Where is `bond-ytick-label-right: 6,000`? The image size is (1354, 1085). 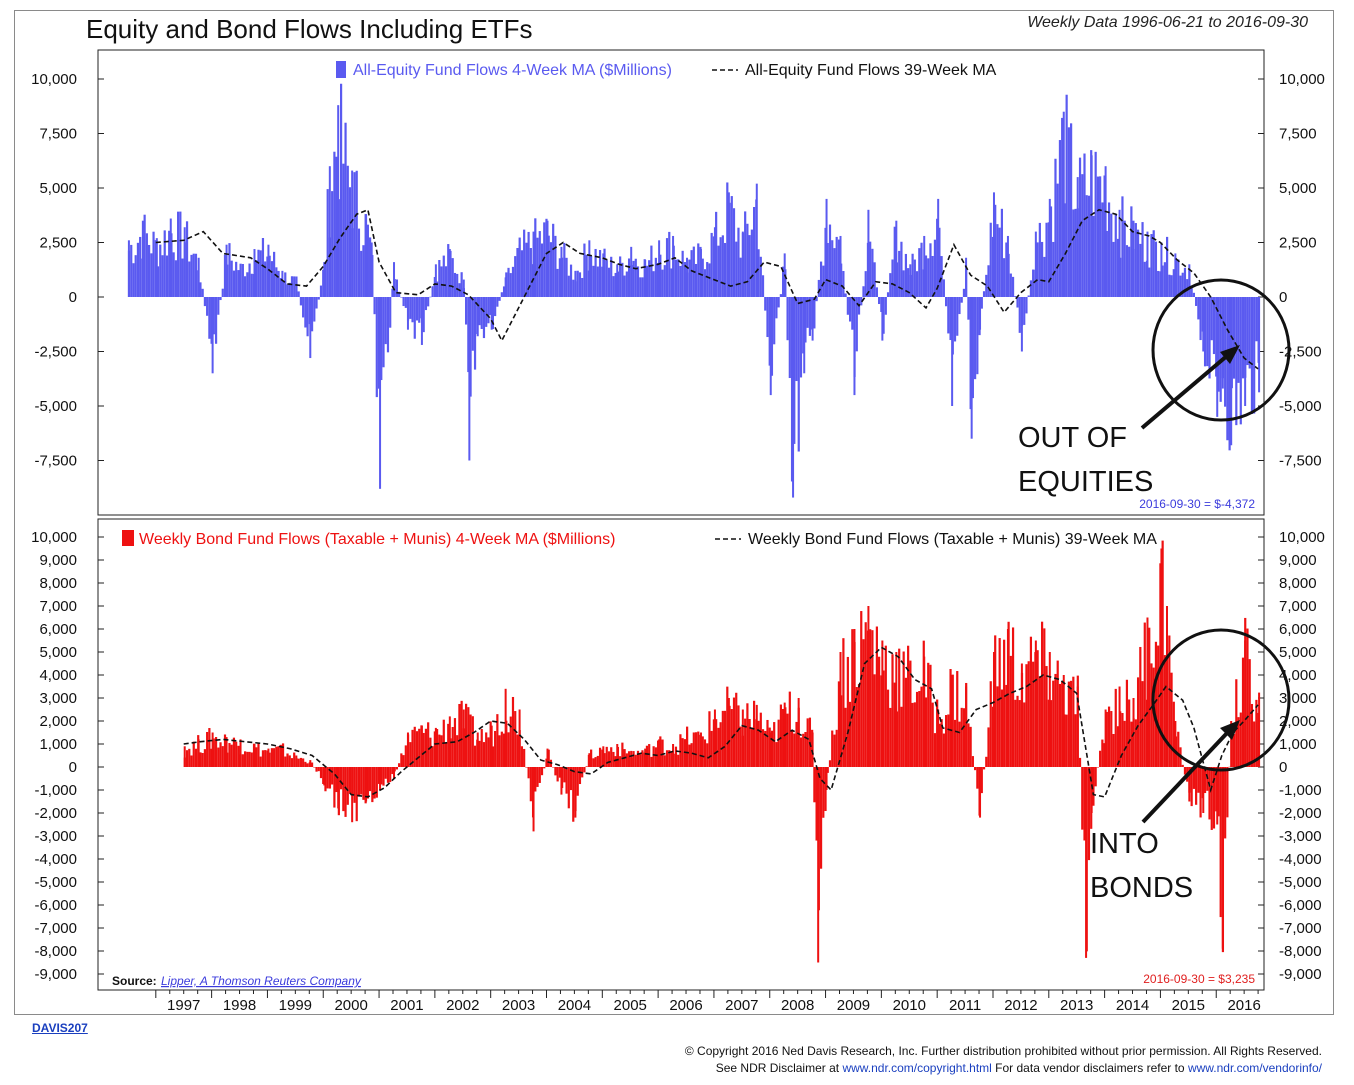 bond-ytick-label-right: 6,000 is located at coordinates (1298, 629).